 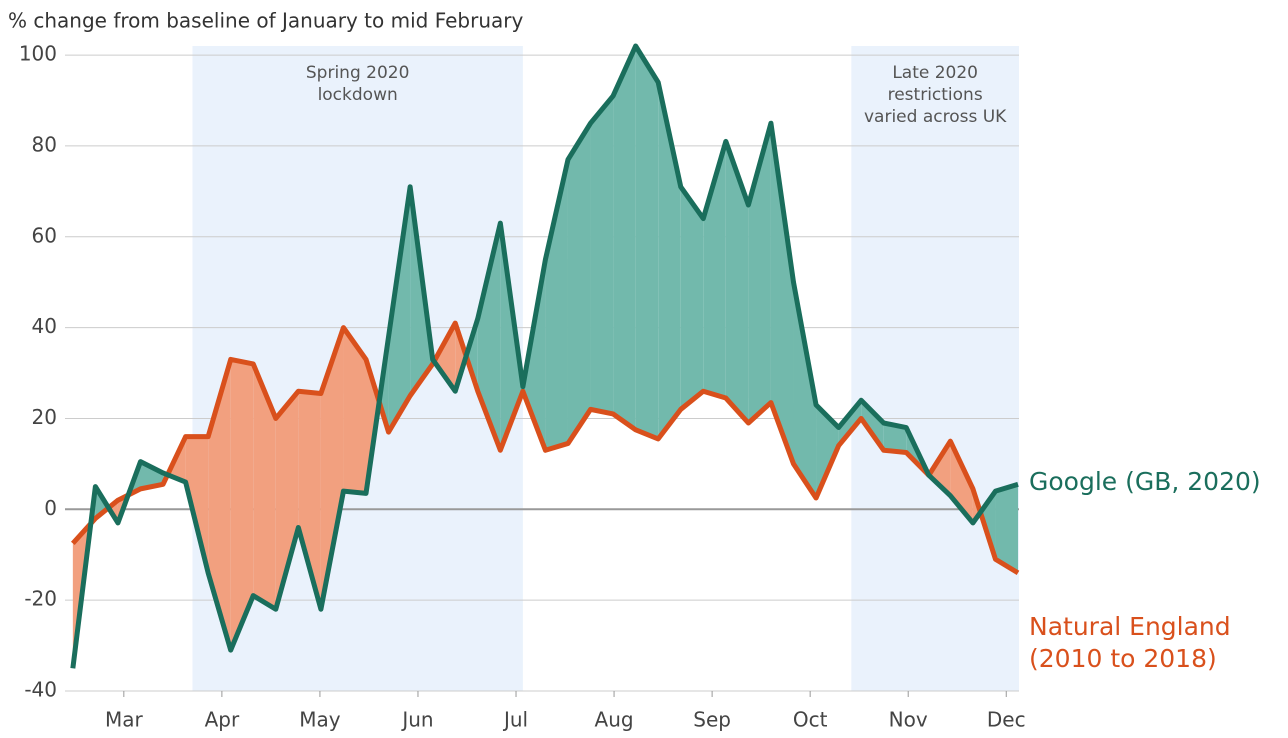 What do you see at coordinates (222, 720) in the screenshot?
I see `x-tick-label: Apr` at bounding box center [222, 720].